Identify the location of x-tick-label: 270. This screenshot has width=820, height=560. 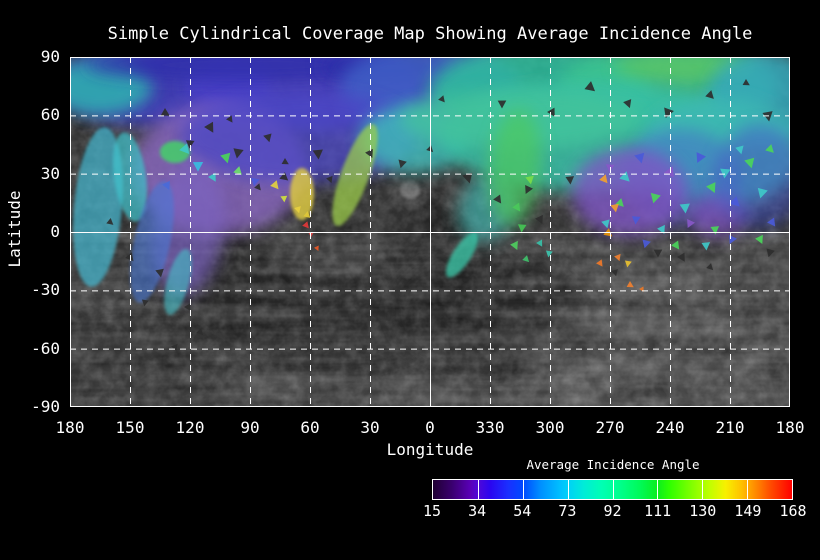
(610, 427).